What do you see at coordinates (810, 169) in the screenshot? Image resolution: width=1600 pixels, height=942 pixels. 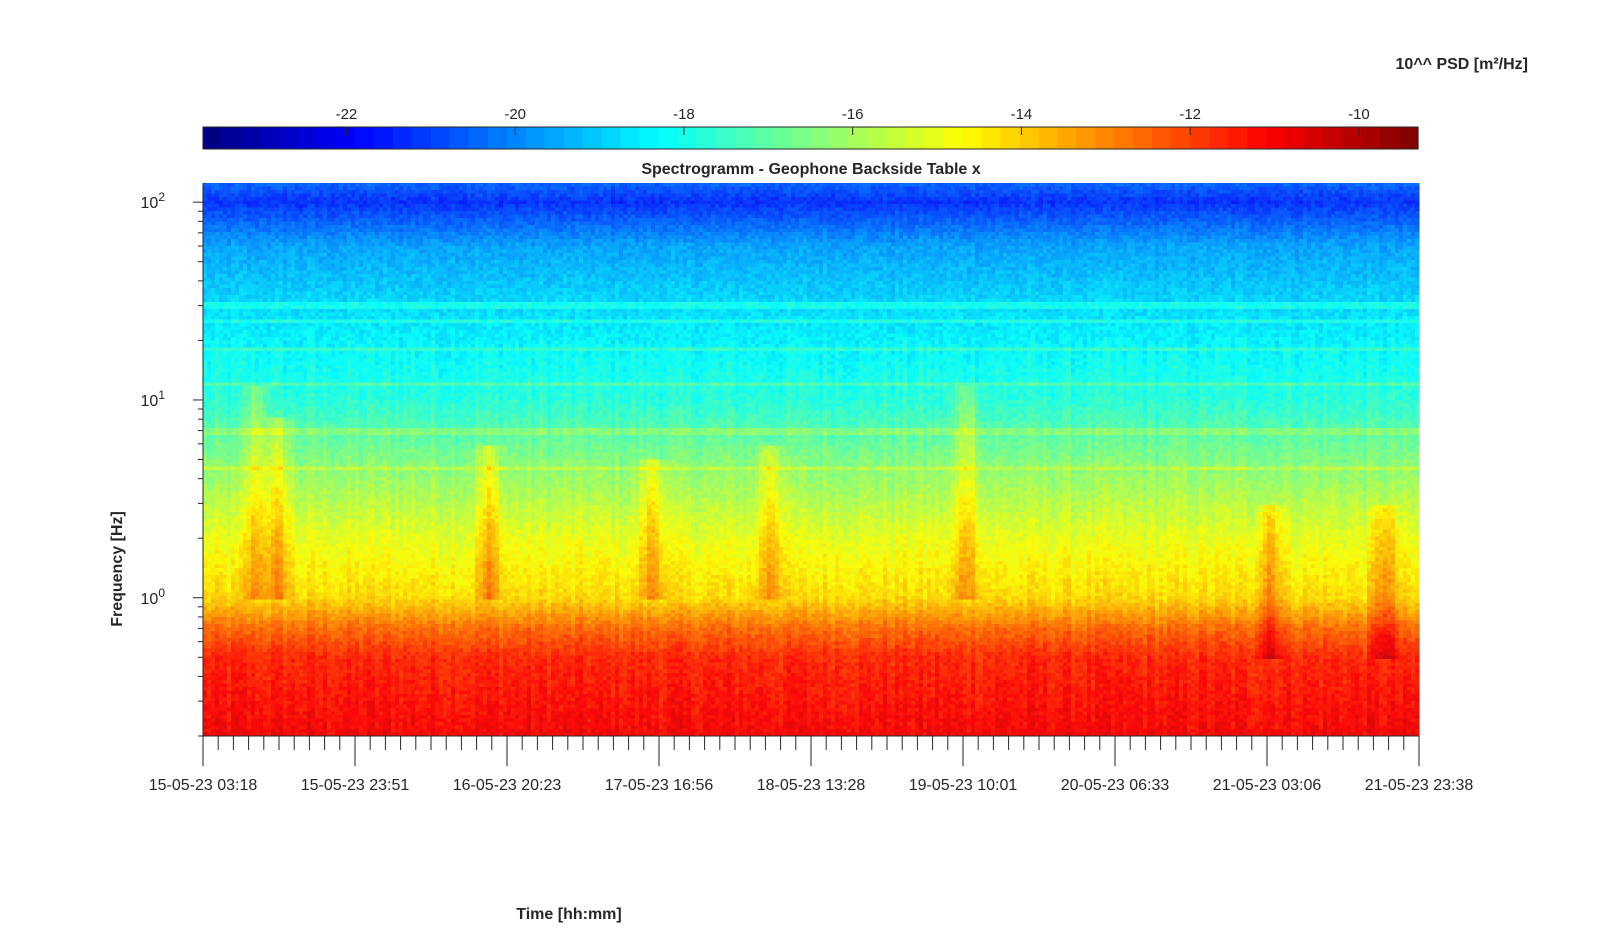 I see `chart-title: Spectrogramm - Geophone Backside Table x` at bounding box center [810, 169].